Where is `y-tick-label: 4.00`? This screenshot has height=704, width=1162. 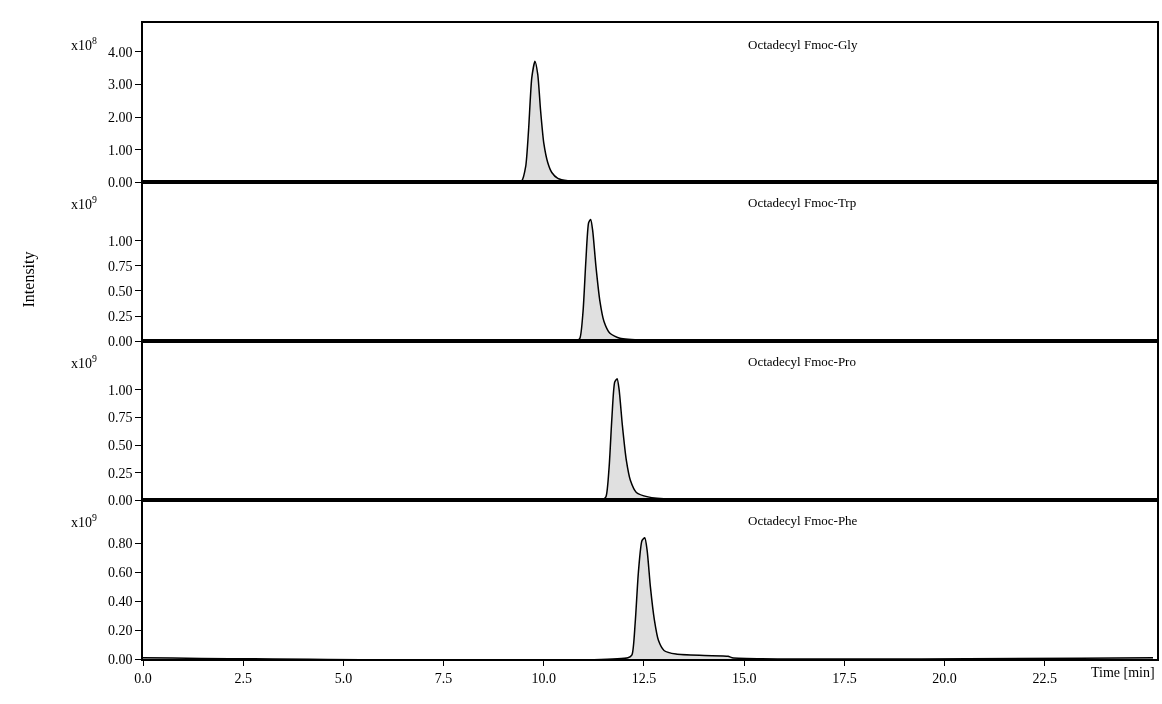 y-tick-label: 4.00 is located at coordinates (120, 52).